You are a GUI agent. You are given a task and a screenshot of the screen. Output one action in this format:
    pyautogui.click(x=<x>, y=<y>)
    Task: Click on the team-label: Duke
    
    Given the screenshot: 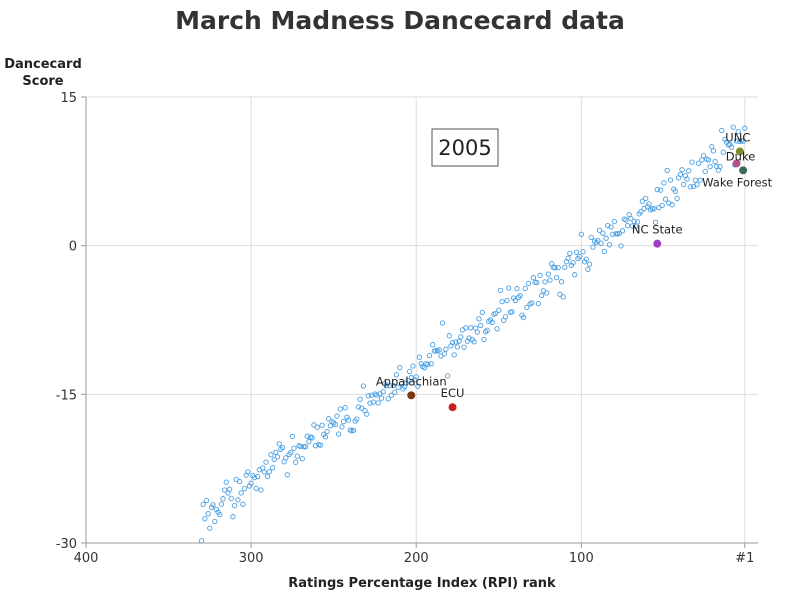 What is the action you would take?
    pyautogui.click(x=740, y=156)
    